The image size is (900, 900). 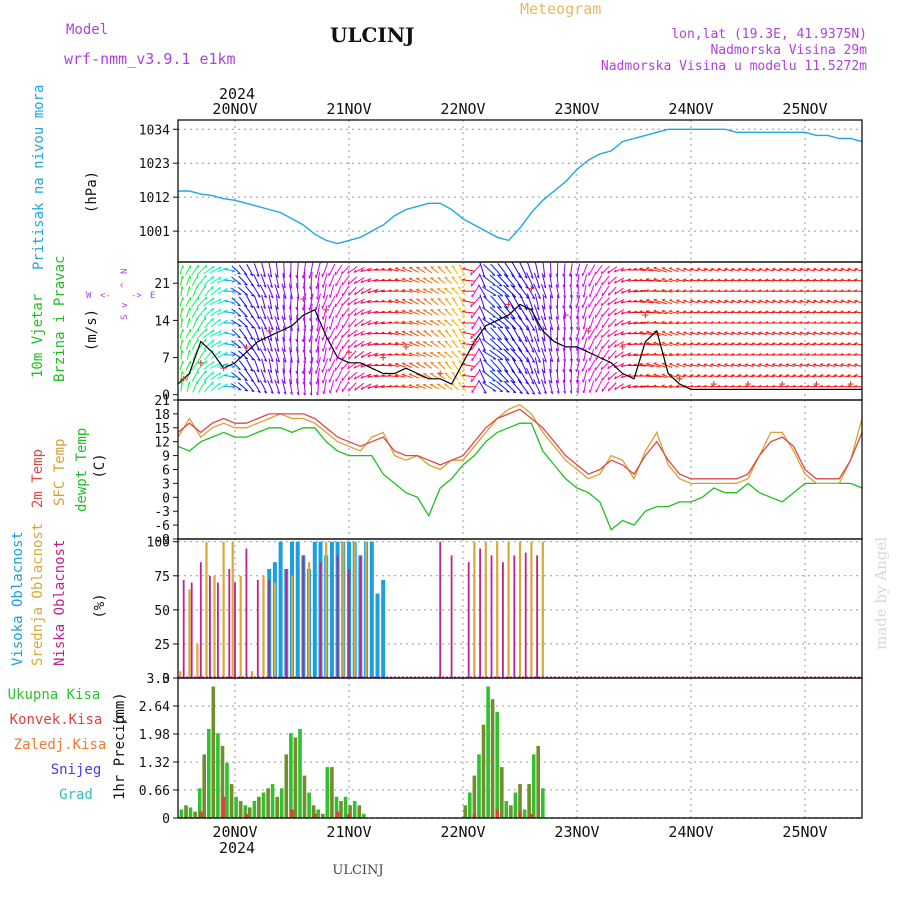 I want to click on precip-conv-bar, so click(x=520, y=814).